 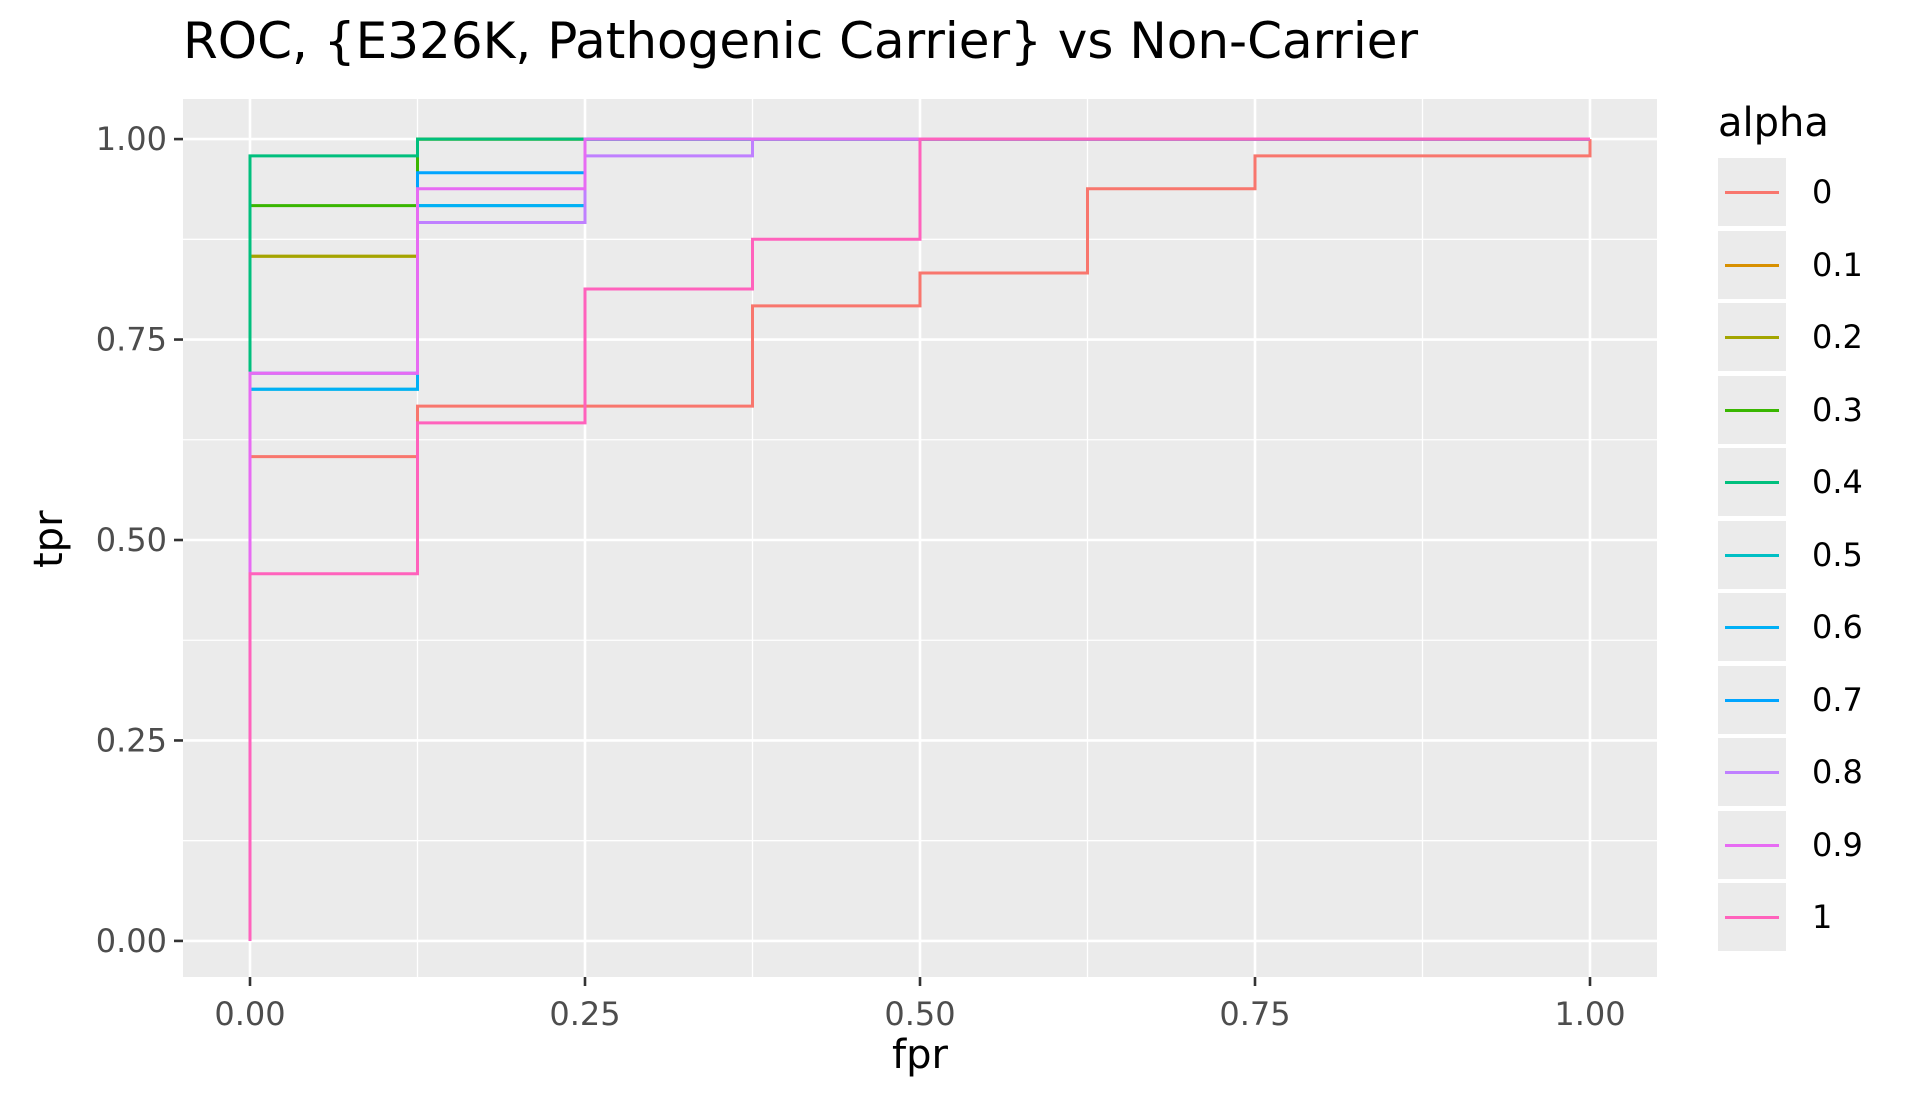 I want to click on legend-label: 0.1, so click(x=1837, y=264).